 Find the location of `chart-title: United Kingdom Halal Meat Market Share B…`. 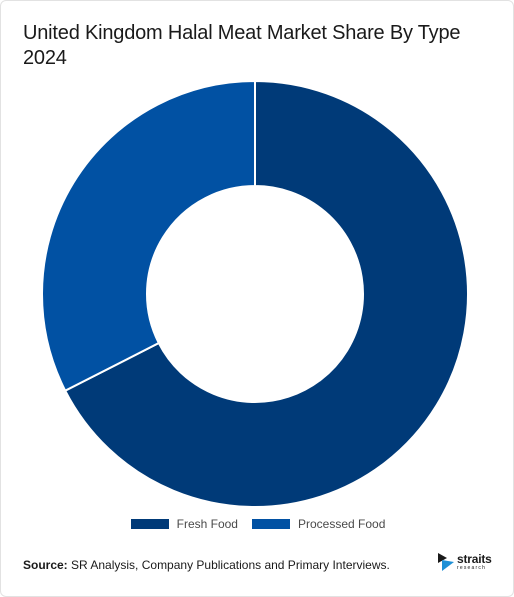

chart-title: United Kingdom Halal Meat Market Share B… is located at coordinates (242, 45).